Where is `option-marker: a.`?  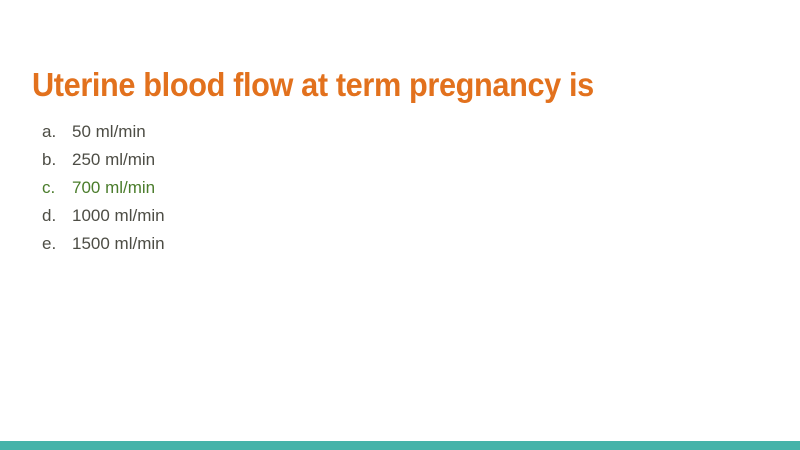 option-marker: a. is located at coordinates (49, 131).